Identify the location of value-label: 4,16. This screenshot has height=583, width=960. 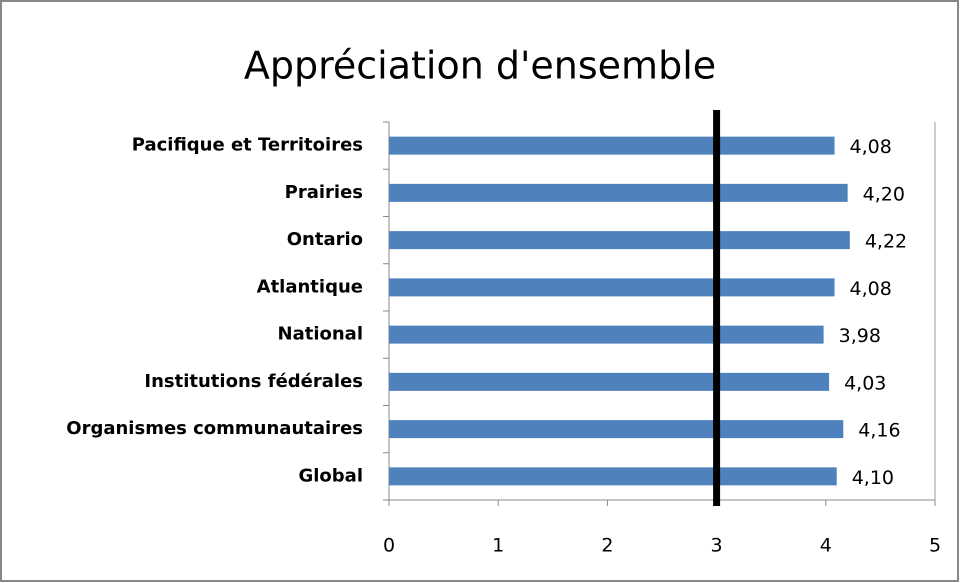
(879, 431).